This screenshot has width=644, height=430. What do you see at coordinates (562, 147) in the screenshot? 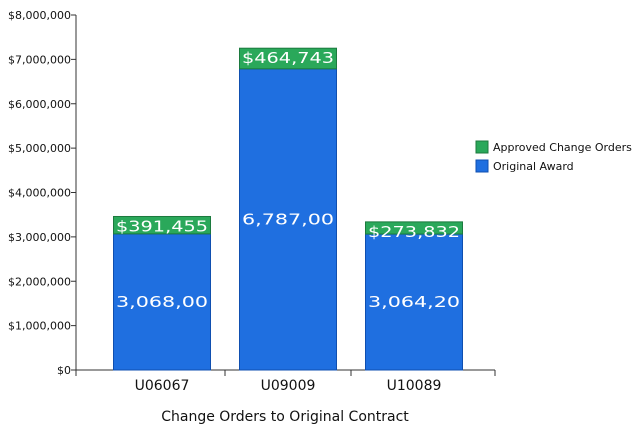
I see `legend-label-approved-change-orders: Approved Change Orders` at bounding box center [562, 147].